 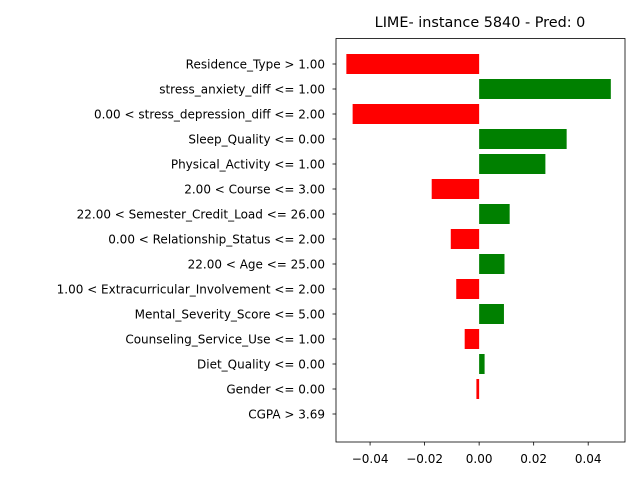 What do you see at coordinates (370, 459) in the screenshot?
I see `x-tick-label: −0.04` at bounding box center [370, 459].